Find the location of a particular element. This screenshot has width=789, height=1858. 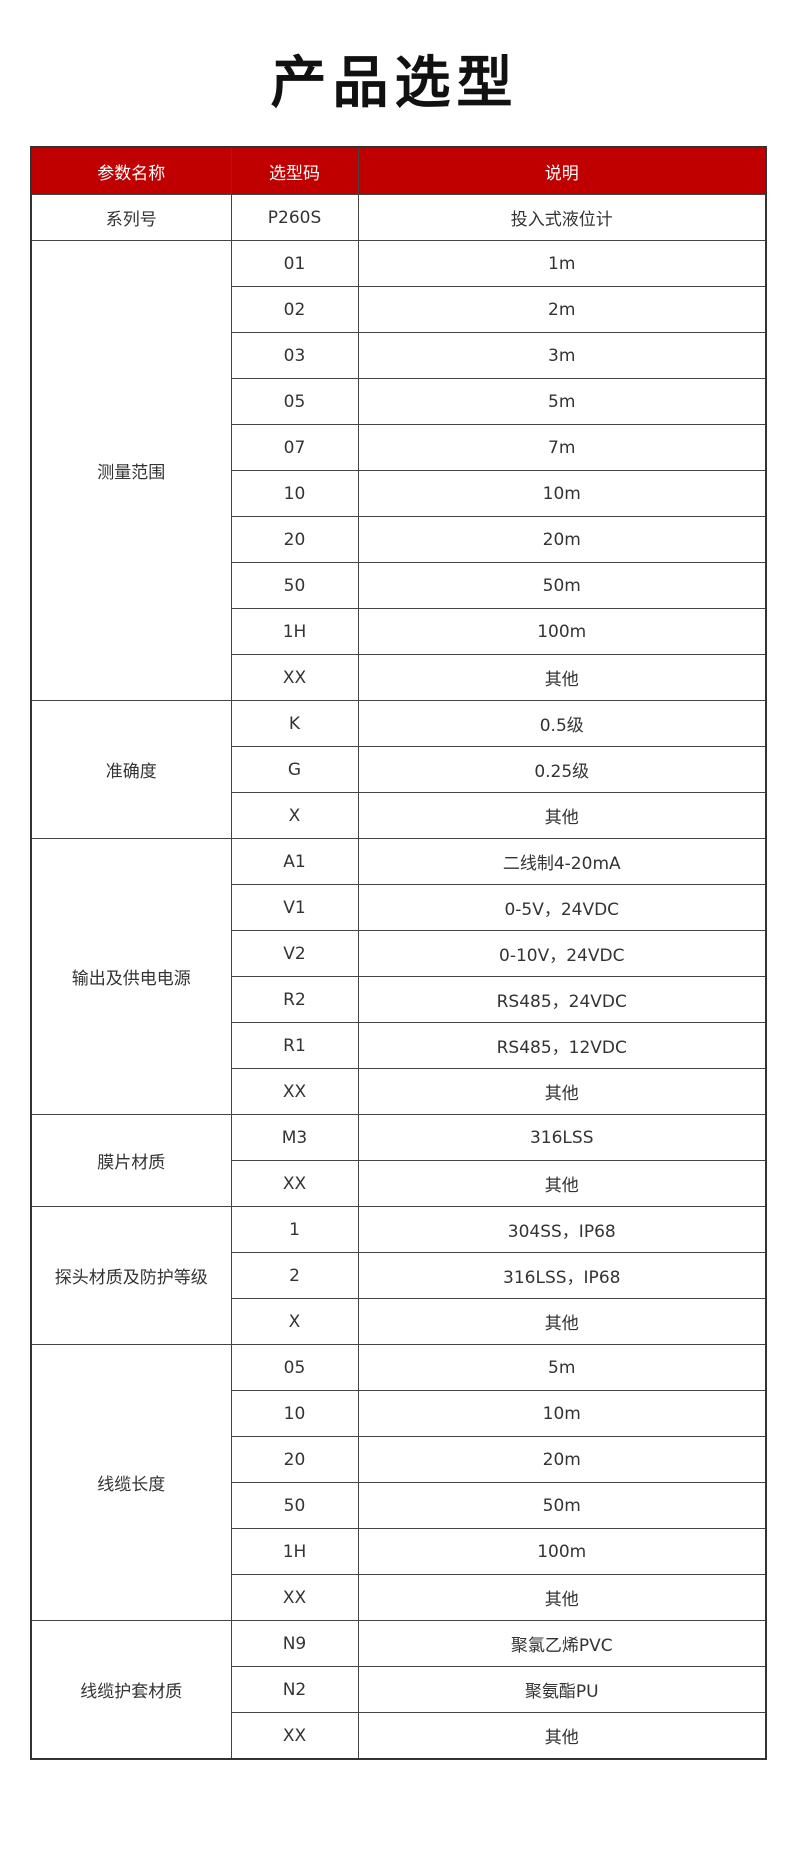

table-row: 膜片材质 M3 316LSS is located at coordinates (398, 1160).